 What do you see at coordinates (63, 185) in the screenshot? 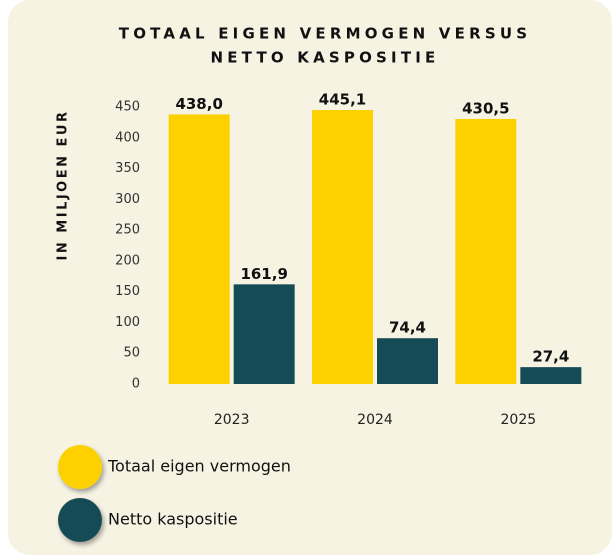
I see `y-axis-label: IN MILJOEN EUR` at bounding box center [63, 185].